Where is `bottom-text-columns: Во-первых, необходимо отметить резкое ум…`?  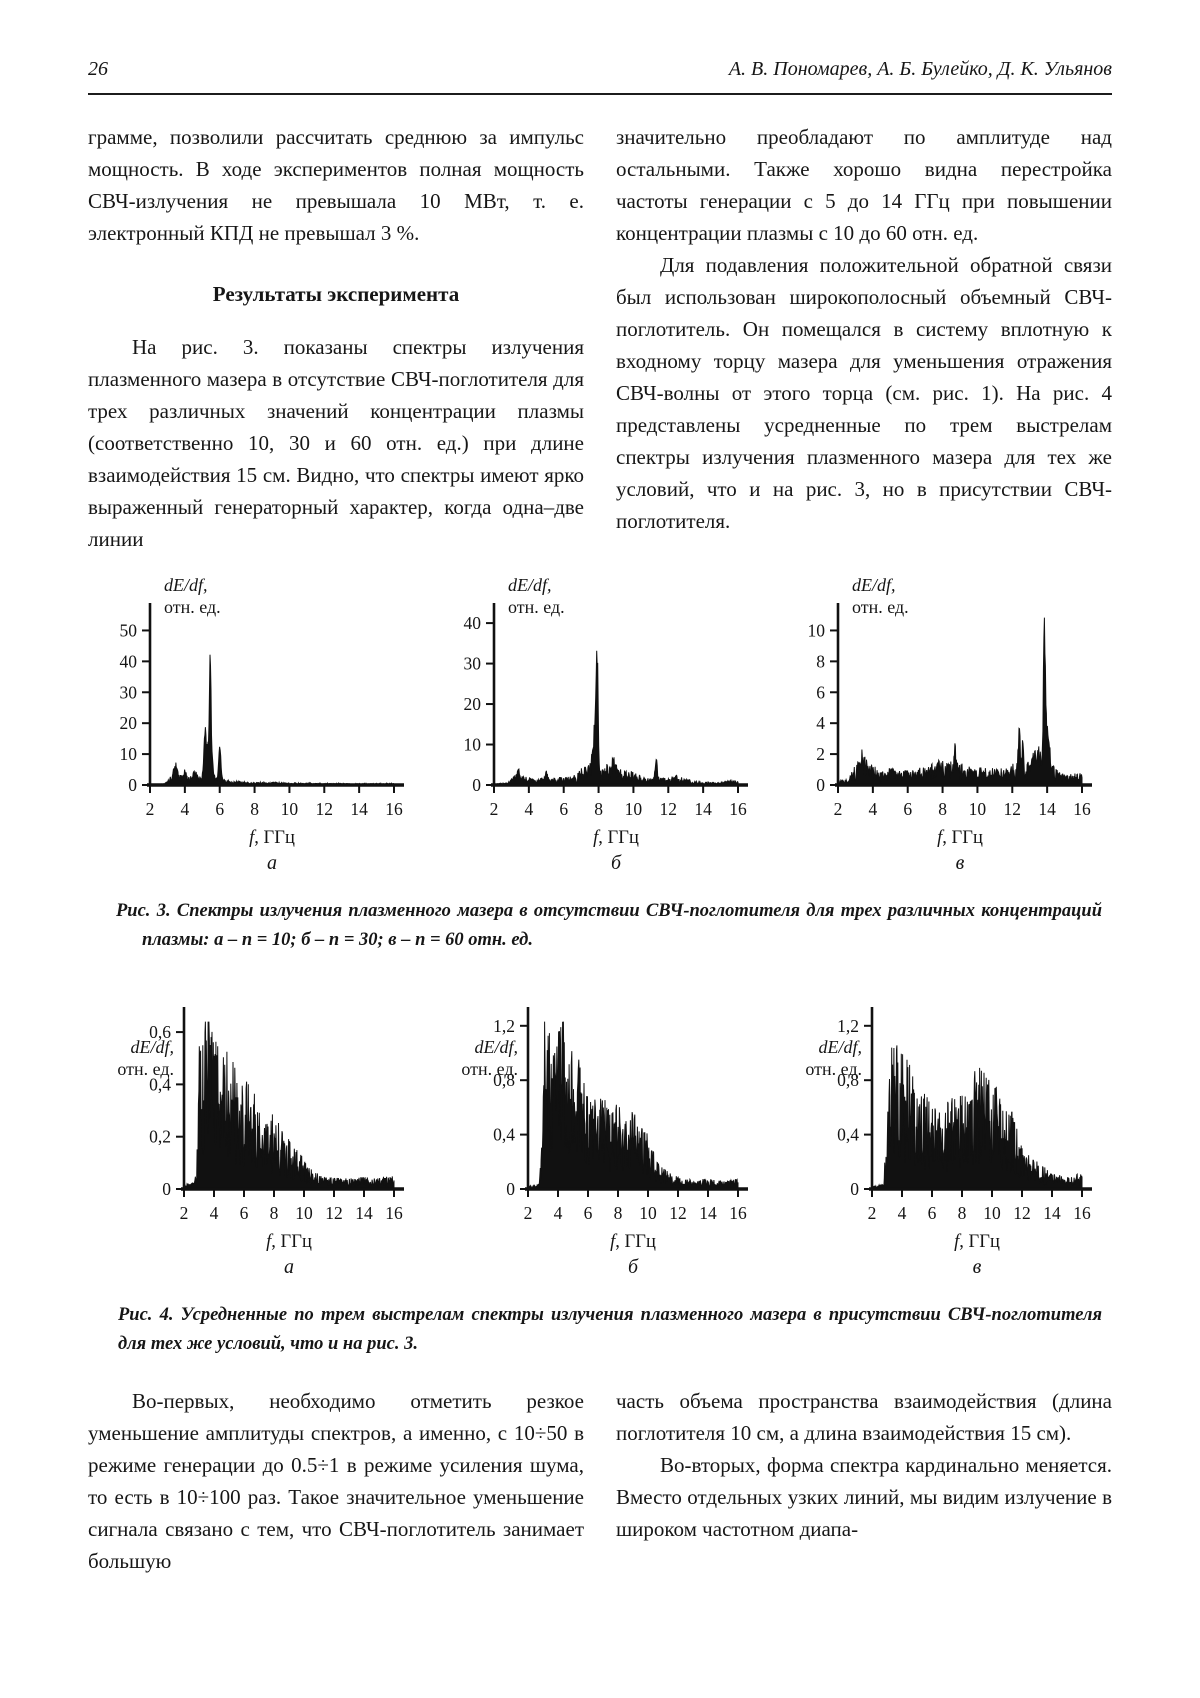 bottom-text-columns: Во-первых, необходимо отметить резкое ум… is located at coordinates (600, 1481).